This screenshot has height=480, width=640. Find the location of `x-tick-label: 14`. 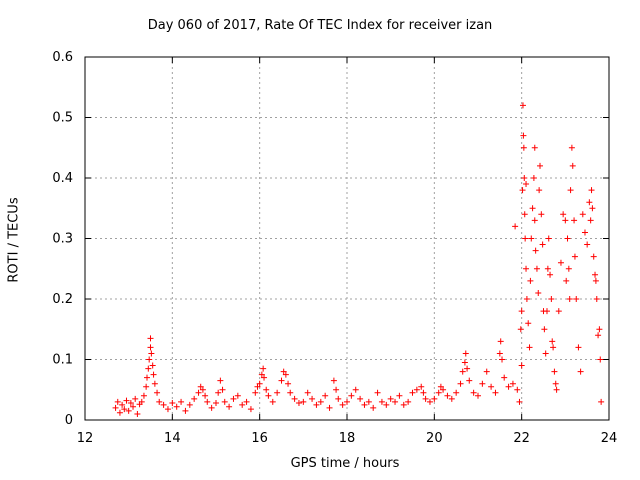

x-tick-label: 14 is located at coordinates (172, 438).